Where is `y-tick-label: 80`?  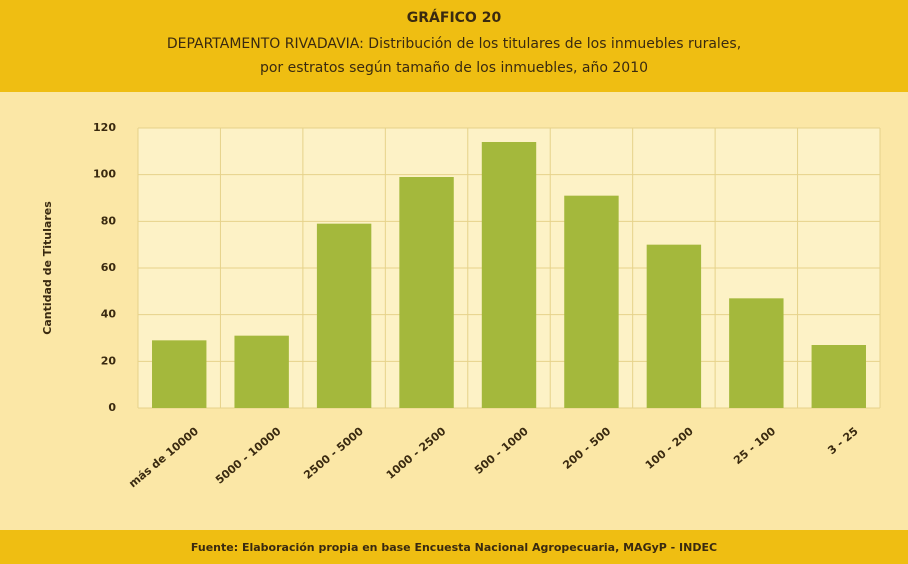
y-tick-label: 80 is located at coordinates (109, 220).